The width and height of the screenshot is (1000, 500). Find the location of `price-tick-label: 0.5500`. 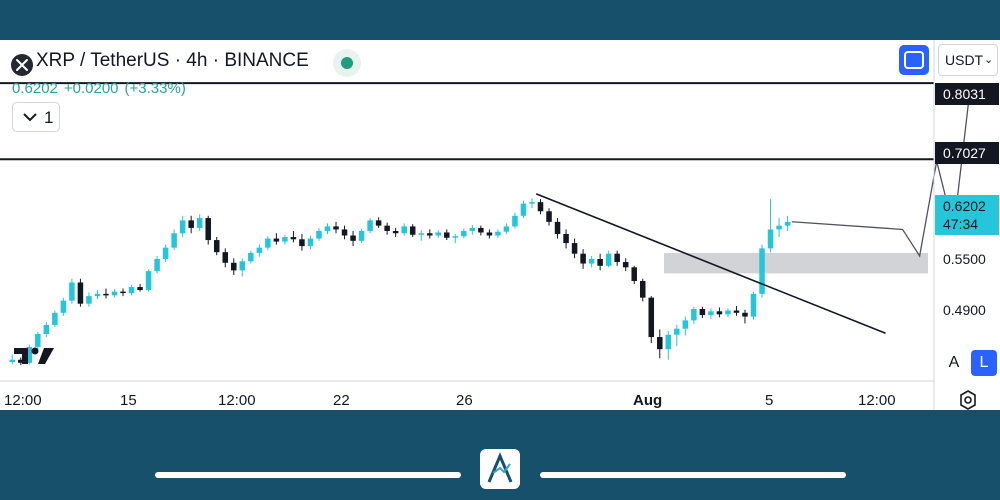

price-tick-label: 0.5500 is located at coordinates (964, 259).